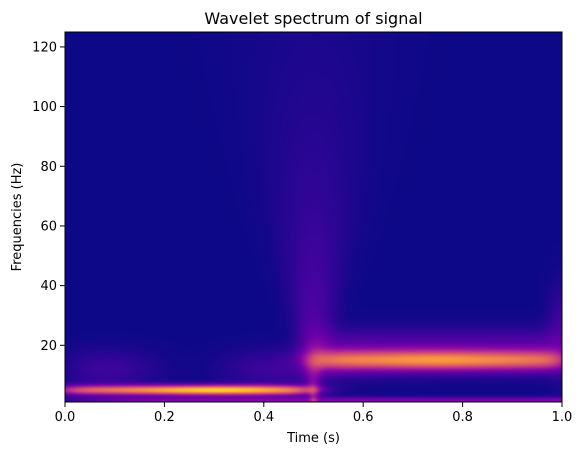 The image size is (582, 455). I want to click on chart-title: Wavelet spectrum of signal, so click(313, 18).